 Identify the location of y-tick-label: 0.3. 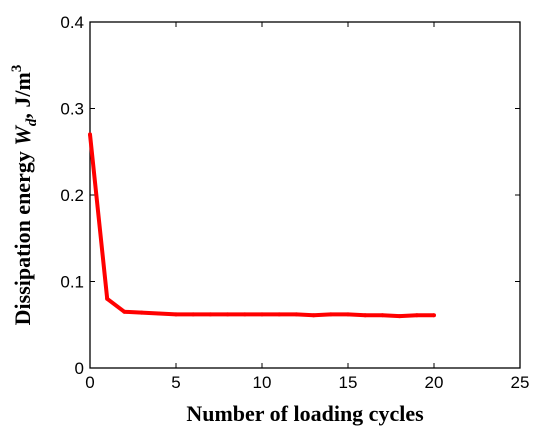
(72, 109).